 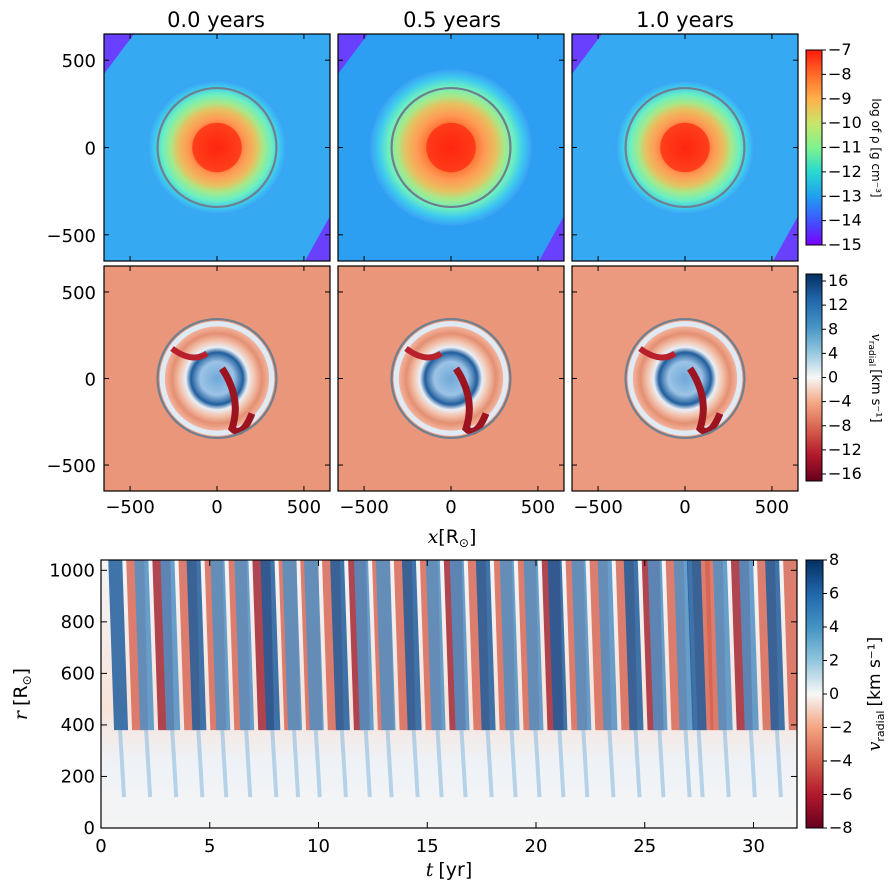 I want to click on time-ylabel: r [R⊙], so click(x=22, y=694).